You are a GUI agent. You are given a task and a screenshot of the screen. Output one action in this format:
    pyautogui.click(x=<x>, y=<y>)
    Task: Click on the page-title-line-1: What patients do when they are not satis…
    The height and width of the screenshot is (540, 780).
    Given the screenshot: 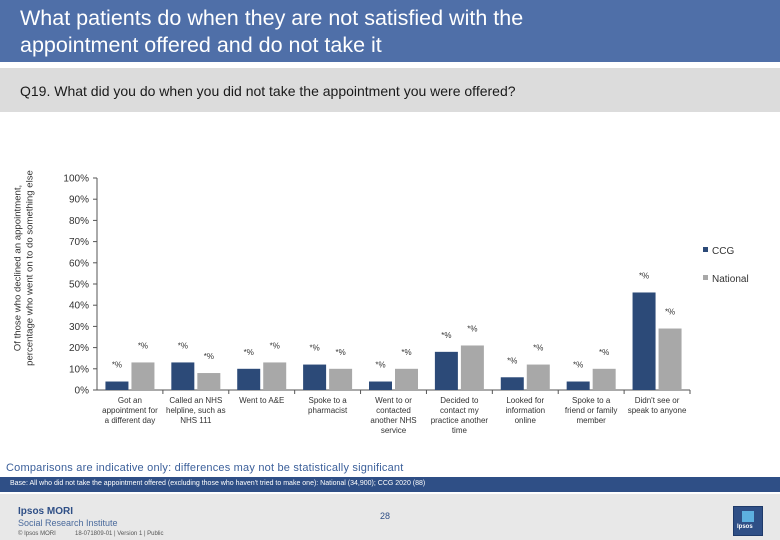 What is the action you would take?
    pyautogui.click(x=272, y=18)
    